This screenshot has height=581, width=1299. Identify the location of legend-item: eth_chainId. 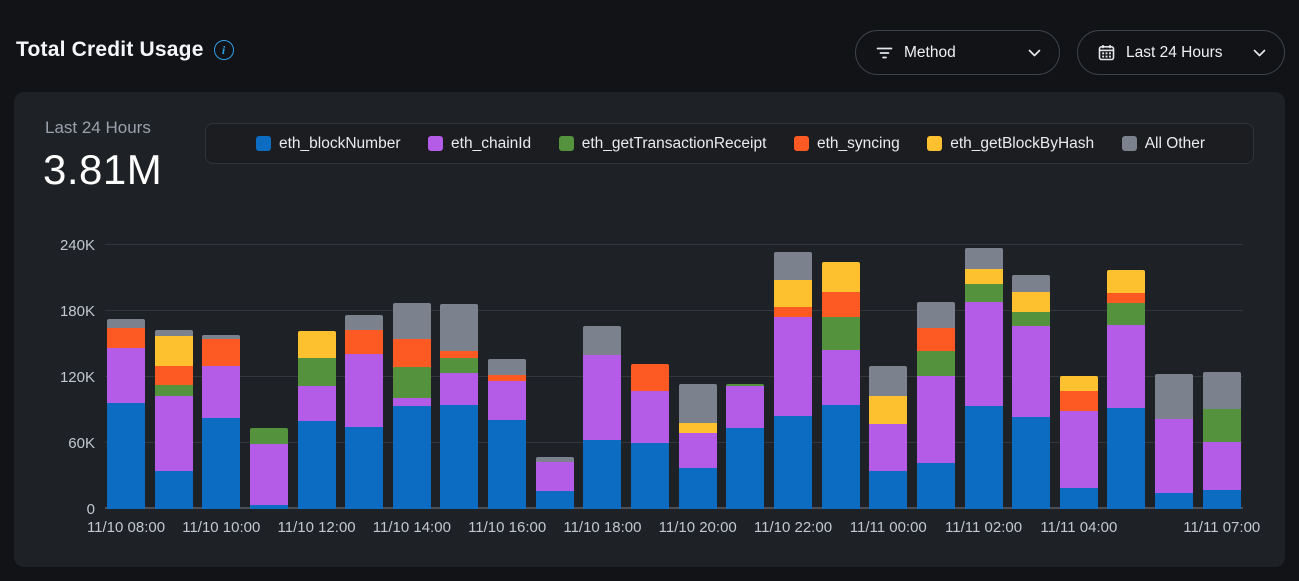
(479, 144).